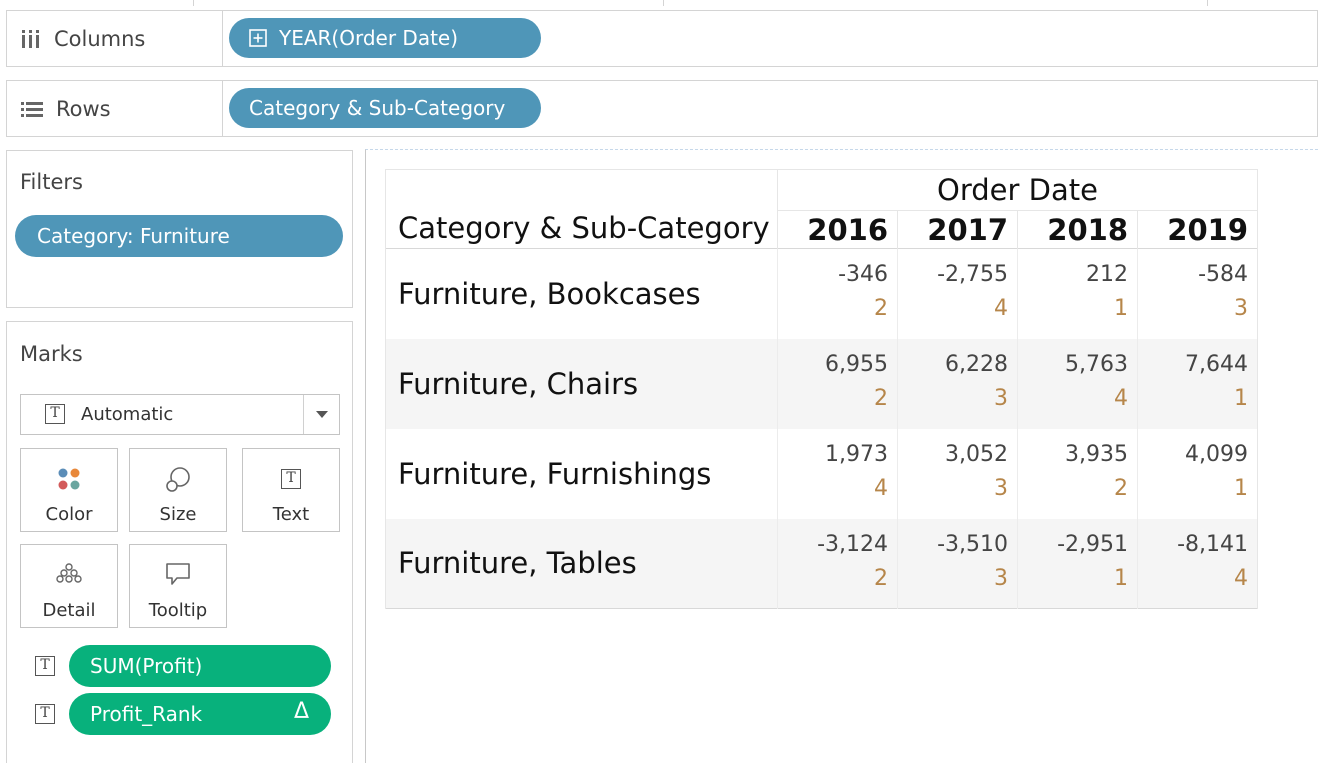  I want to click on expand-plus-icon, so click(258, 38).